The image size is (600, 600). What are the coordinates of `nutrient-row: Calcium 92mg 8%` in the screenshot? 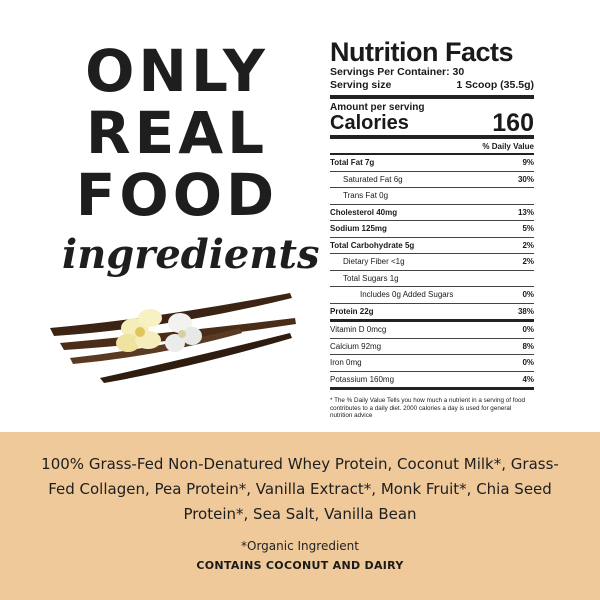 It's located at (432, 347).